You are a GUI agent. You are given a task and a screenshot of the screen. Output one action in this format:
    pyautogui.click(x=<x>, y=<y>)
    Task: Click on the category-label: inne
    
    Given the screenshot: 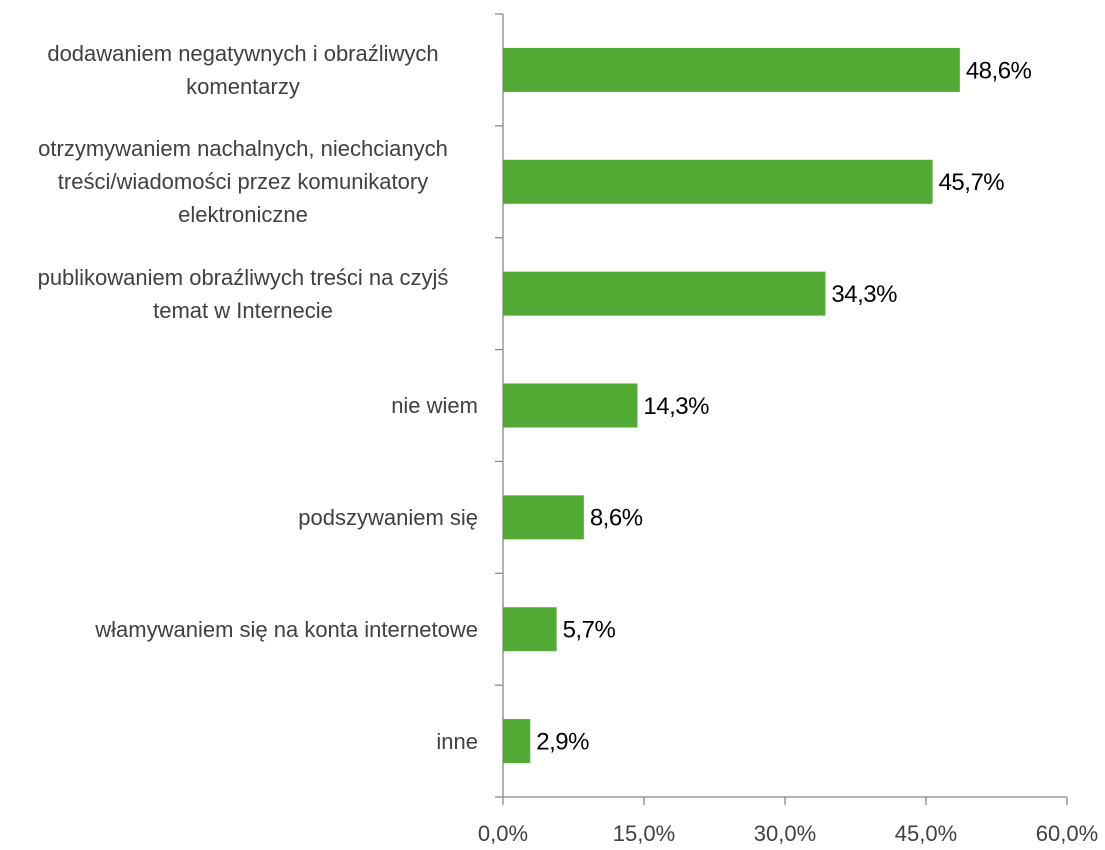 What is the action you would take?
    pyautogui.click(x=457, y=741)
    